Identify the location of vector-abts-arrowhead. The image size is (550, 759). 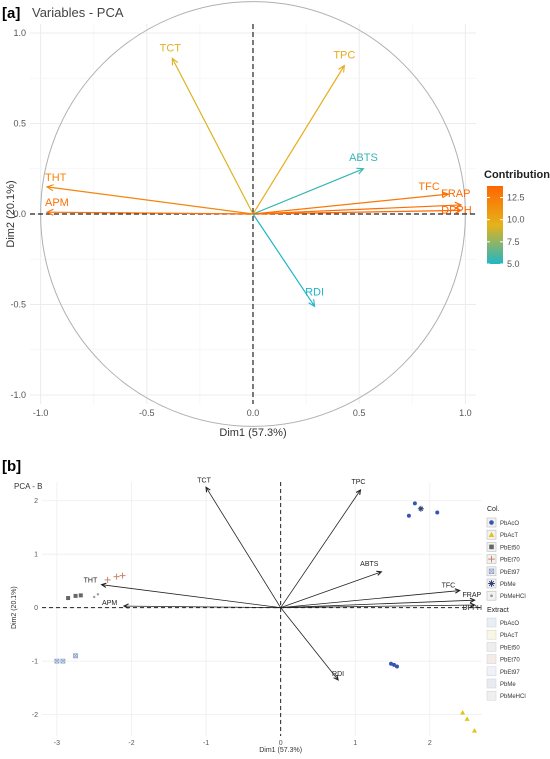
(360, 171).